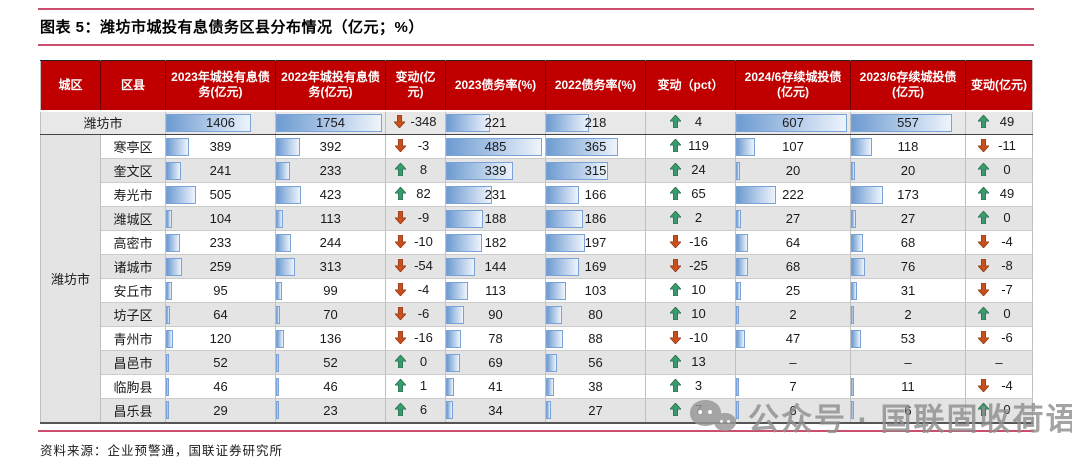  What do you see at coordinates (495, 314) in the screenshot?
I see `cell-value: 90` at bounding box center [495, 314].